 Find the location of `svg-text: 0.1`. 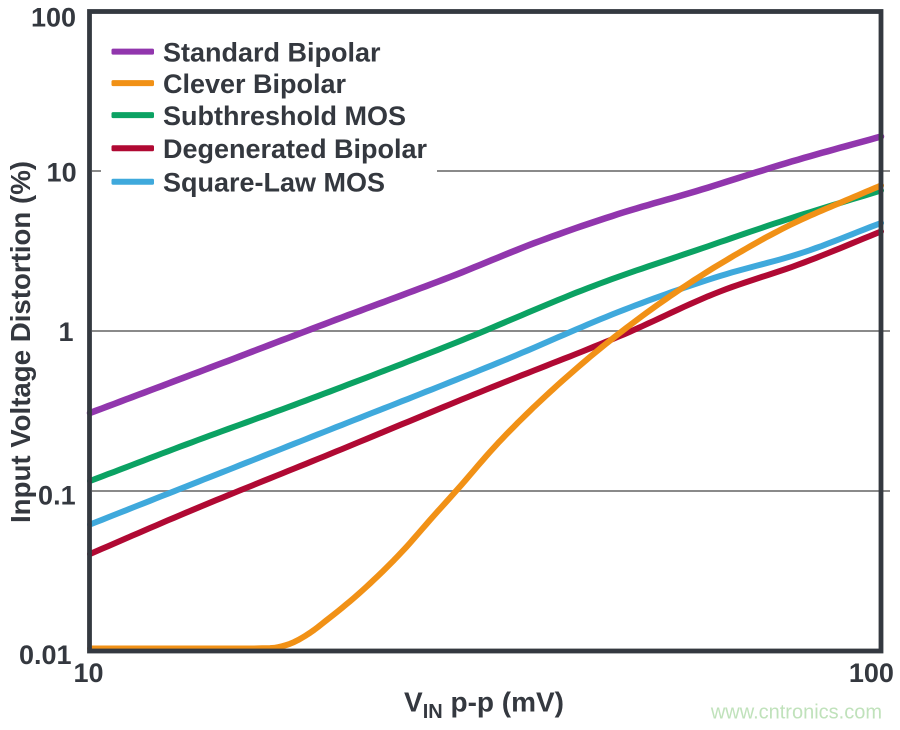

svg-text: 0.1 is located at coordinates (57, 496).